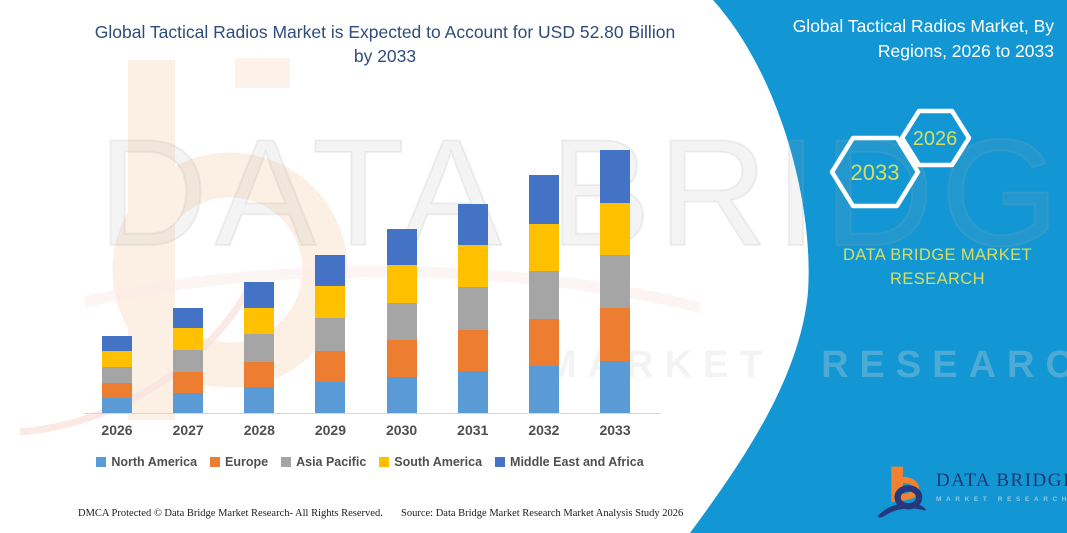  Describe the element at coordinates (472, 392) in the screenshot. I see `bar-segment-2031-north-america` at that location.